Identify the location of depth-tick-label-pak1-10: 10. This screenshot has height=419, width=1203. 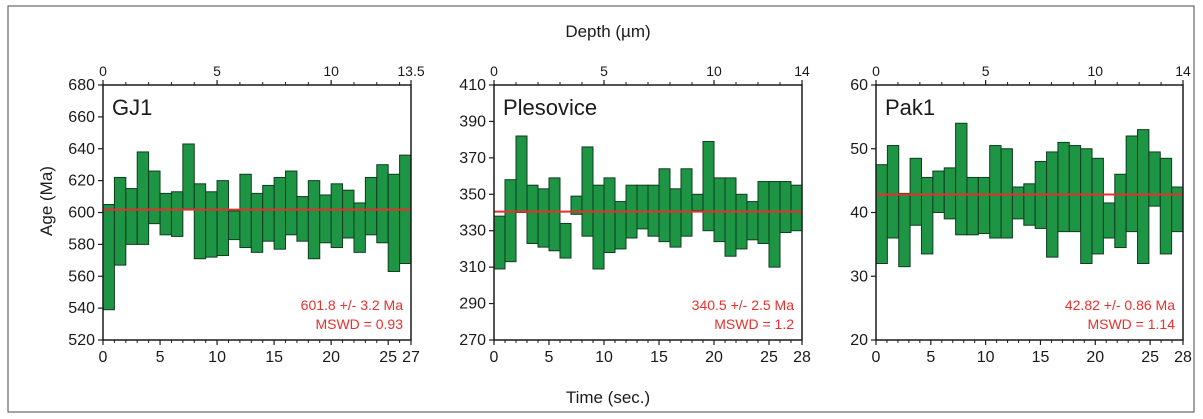
(1095, 71).